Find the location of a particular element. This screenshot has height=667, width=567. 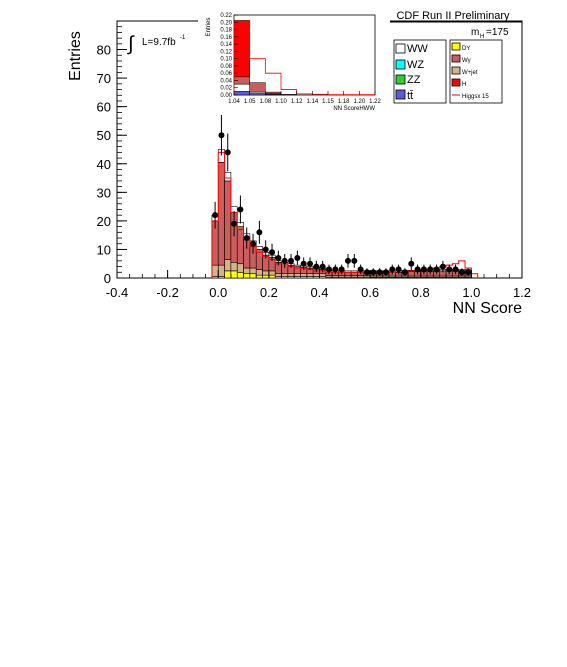

legend-swatch-wjet is located at coordinates (456, 70).